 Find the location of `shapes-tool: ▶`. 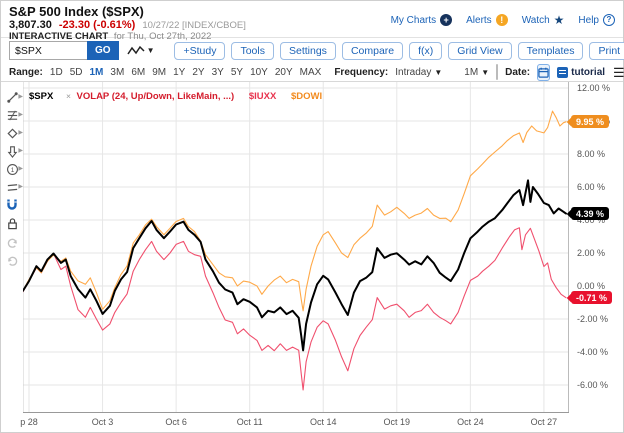

shapes-tool: ▶ is located at coordinates (12, 133).